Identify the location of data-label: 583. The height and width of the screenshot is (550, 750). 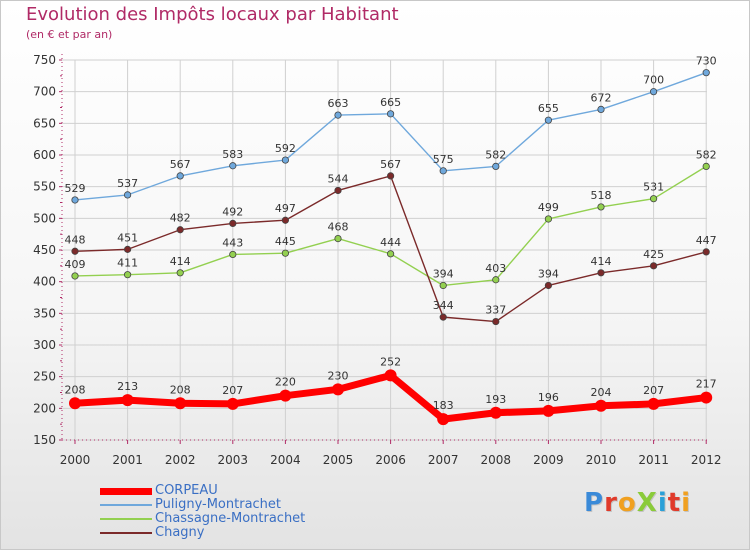
(232, 154).